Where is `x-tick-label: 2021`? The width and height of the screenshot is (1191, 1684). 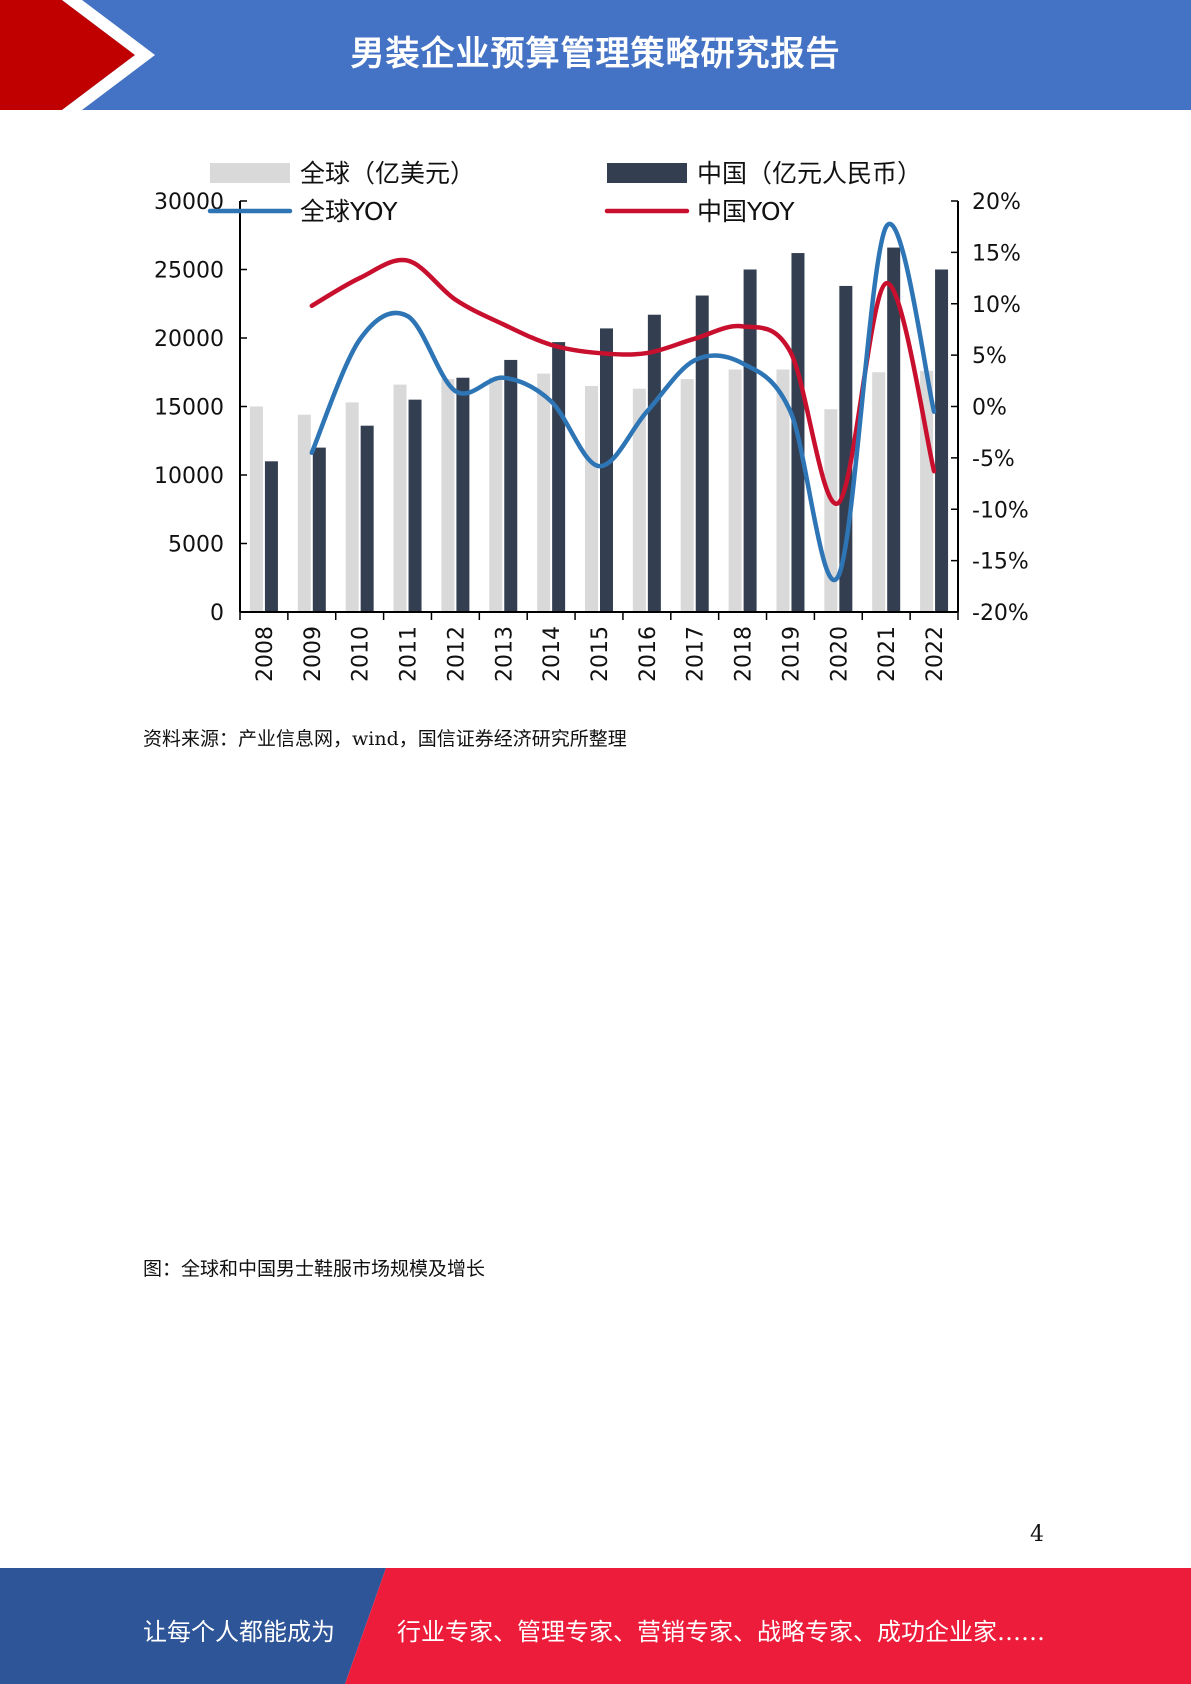
x-tick-label: 2021 is located at coordinates (887, 654).